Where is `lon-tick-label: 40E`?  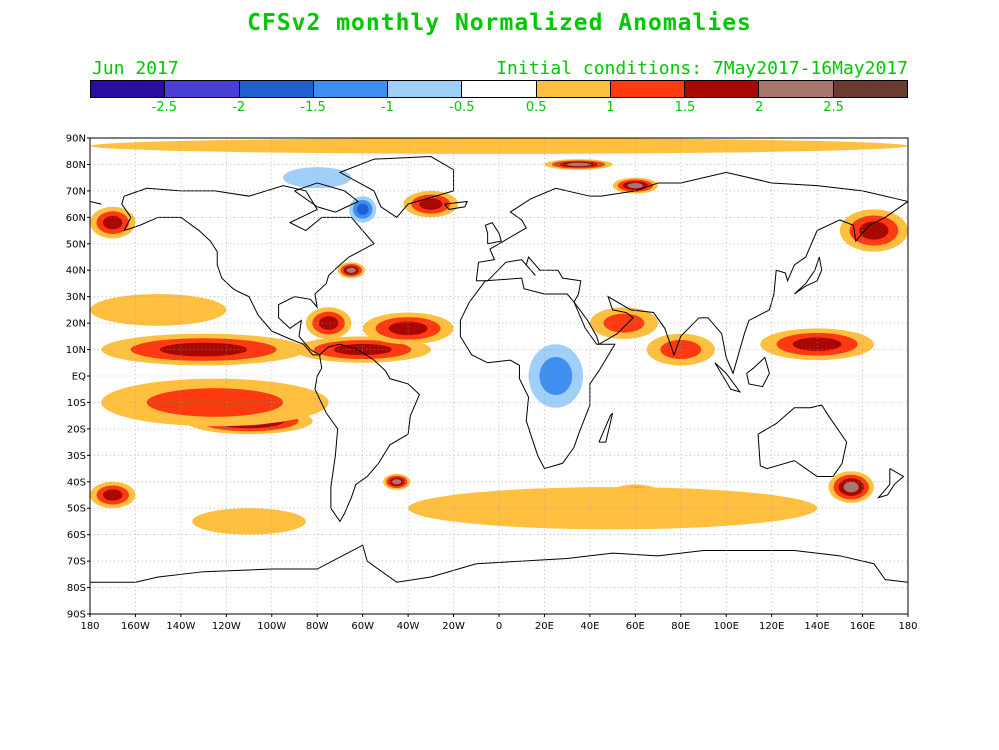
lon-tick-label: 40E is located at coordinates (589, 626).